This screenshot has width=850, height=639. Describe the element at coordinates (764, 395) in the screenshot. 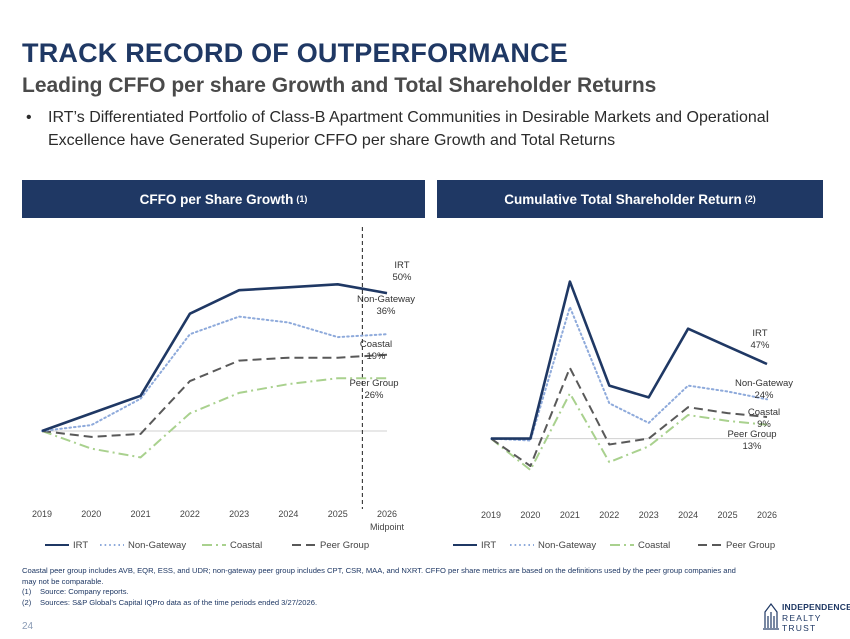

I see `chart-tsr-value-non-gateway: 24%` at that location.